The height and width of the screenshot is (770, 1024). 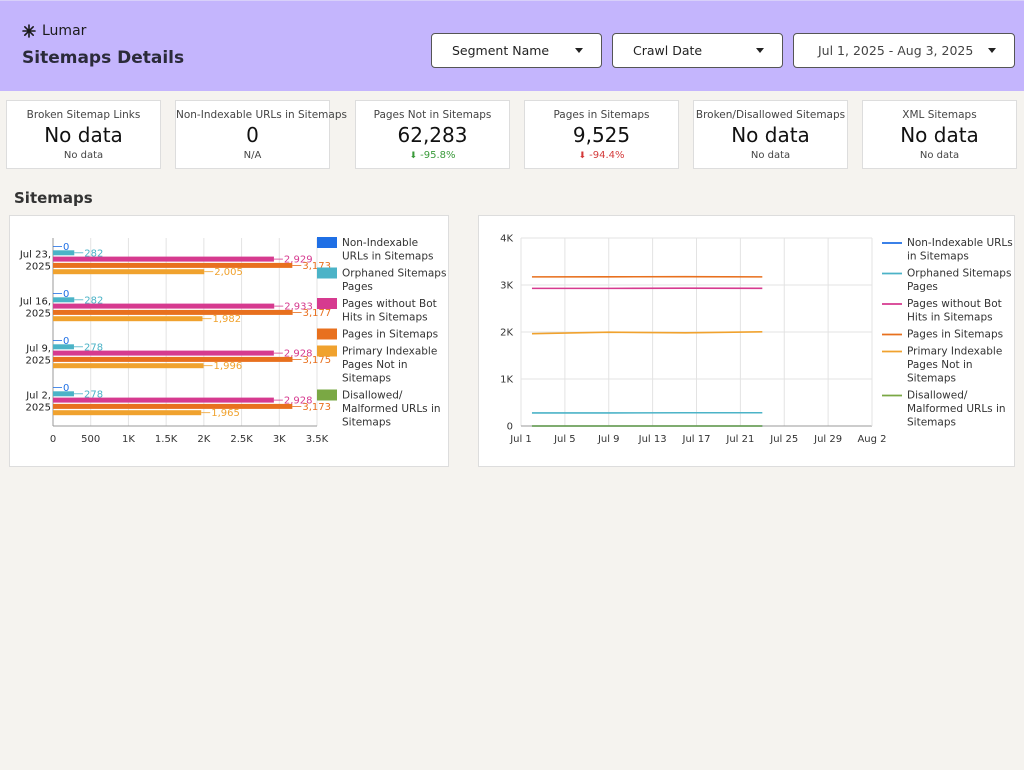 I want to click on x-tick-label: Jul 21, so click(x=739, y=439).